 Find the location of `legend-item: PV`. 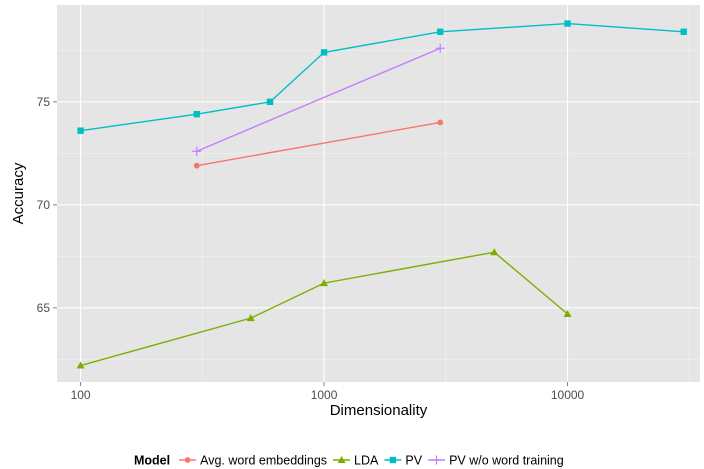

legend-item: PV is located at coordinates (403, 461).